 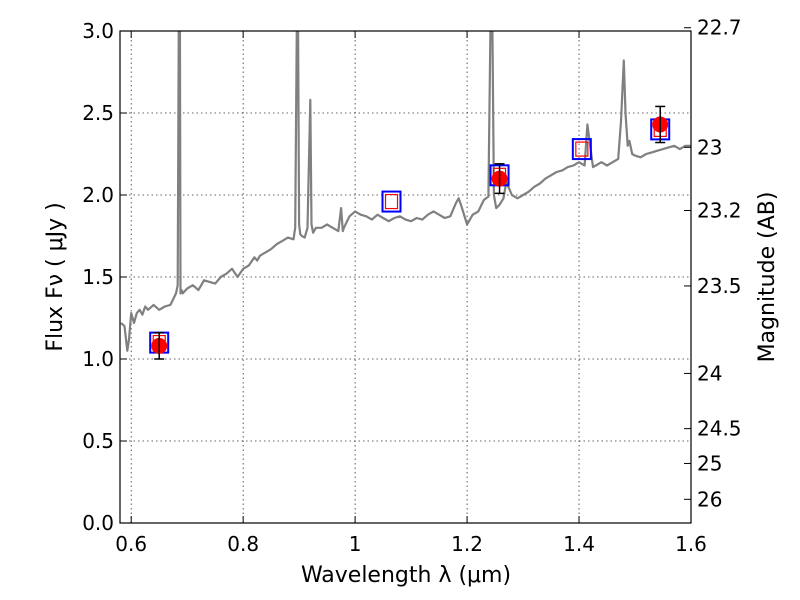 I want to click on y-tick-label: 0.0, so click(x=98, y=523).